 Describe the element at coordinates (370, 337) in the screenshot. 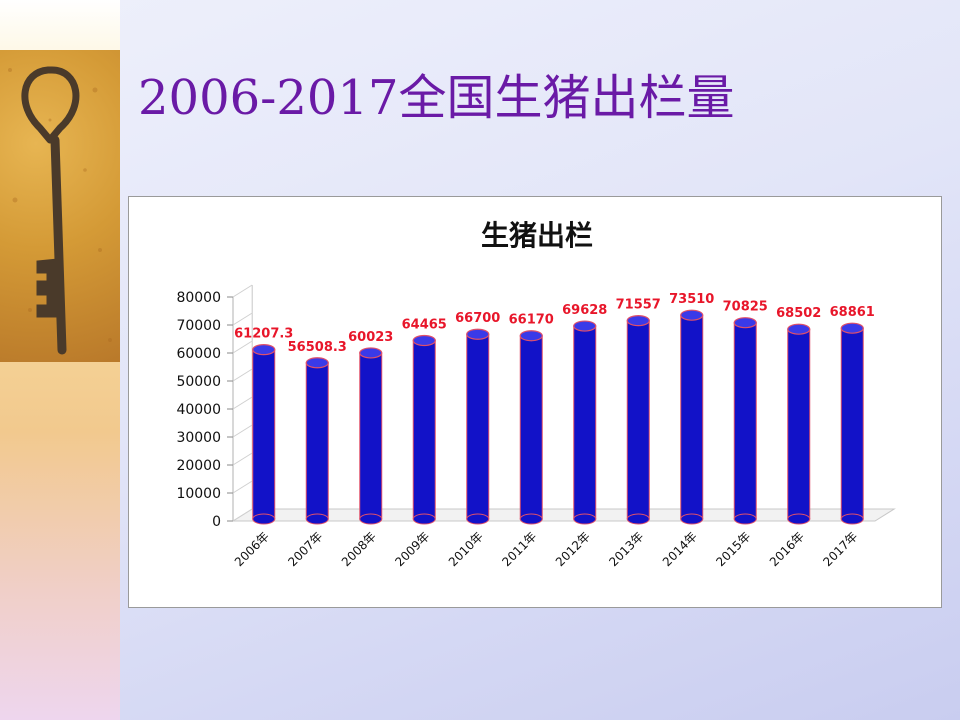

I see `data-label: 60023` at that location.